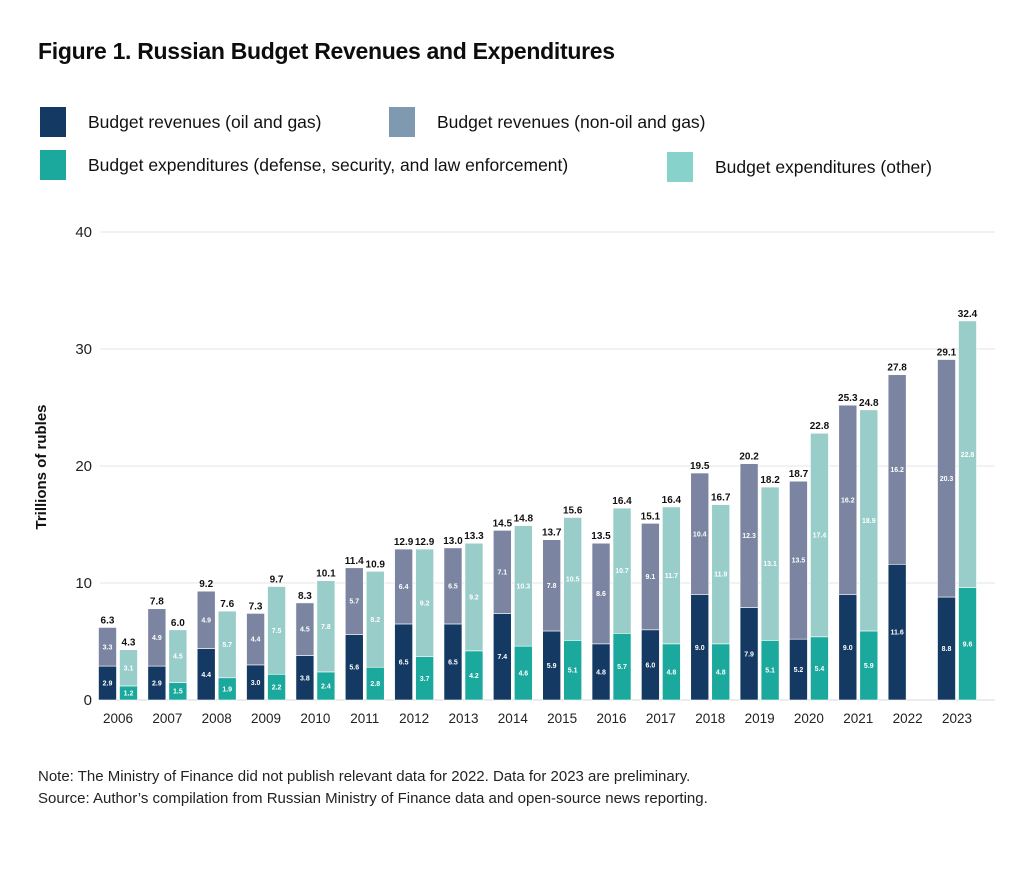 This screenshot has width=1024, height=871. Describe the element at coordinates (108, 620) in the screenshot. I see `bar-total-label: 6.3` at that location.